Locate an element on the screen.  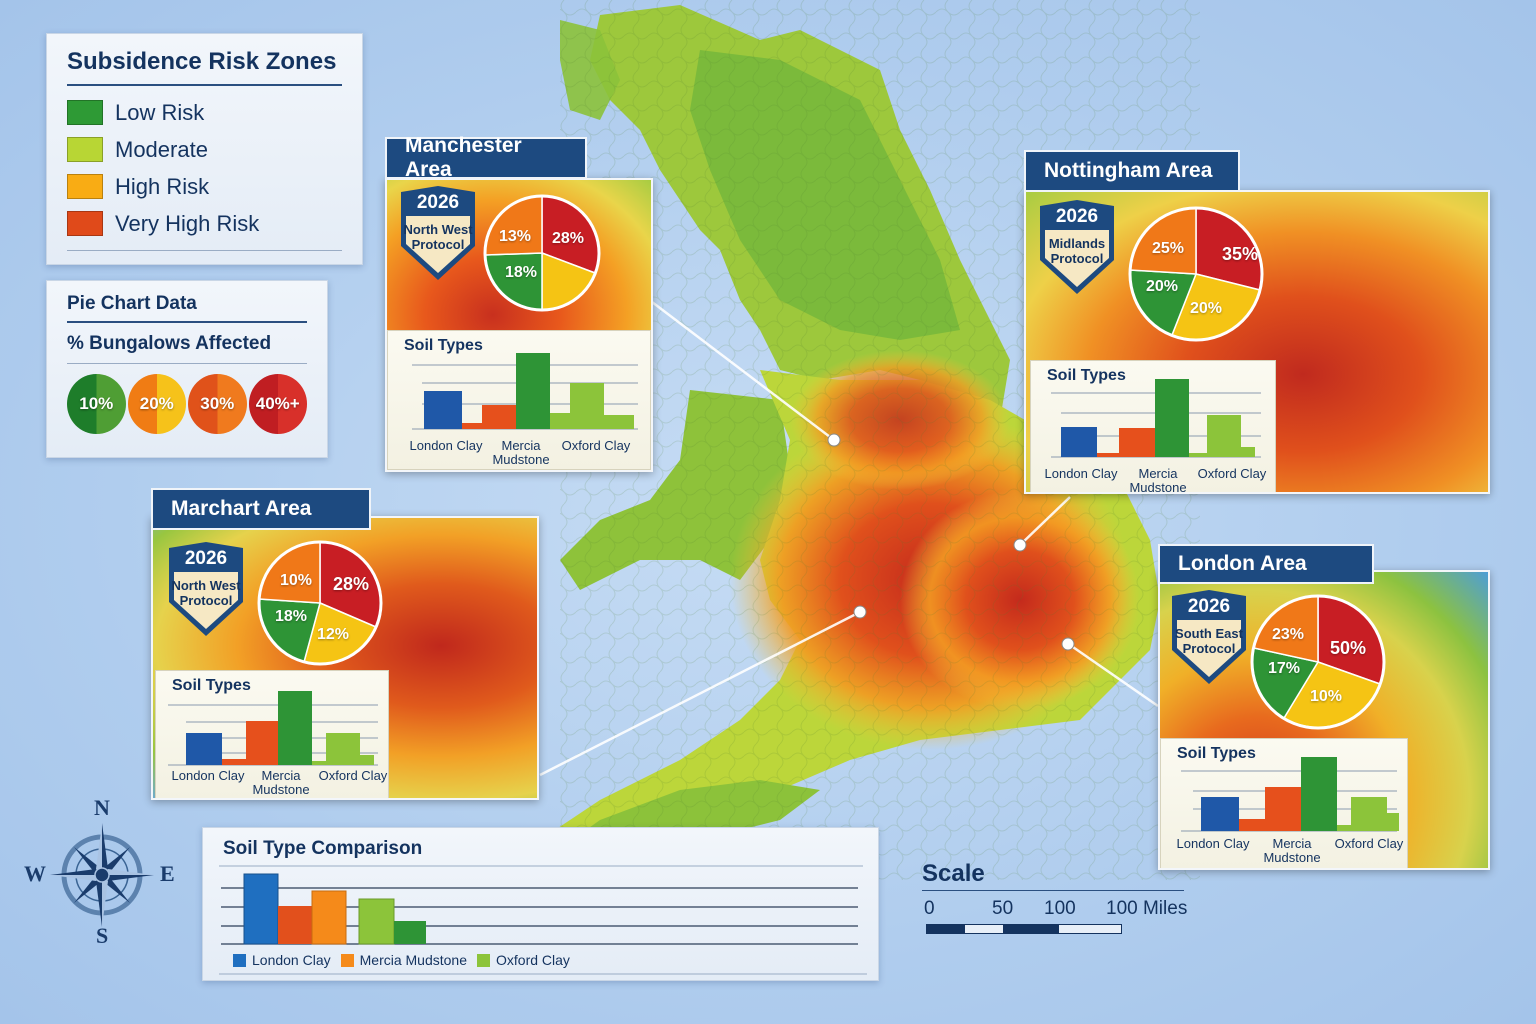
map-scale: Scale 0 50 100 100 Miles is located at coordinates (1057, 900).